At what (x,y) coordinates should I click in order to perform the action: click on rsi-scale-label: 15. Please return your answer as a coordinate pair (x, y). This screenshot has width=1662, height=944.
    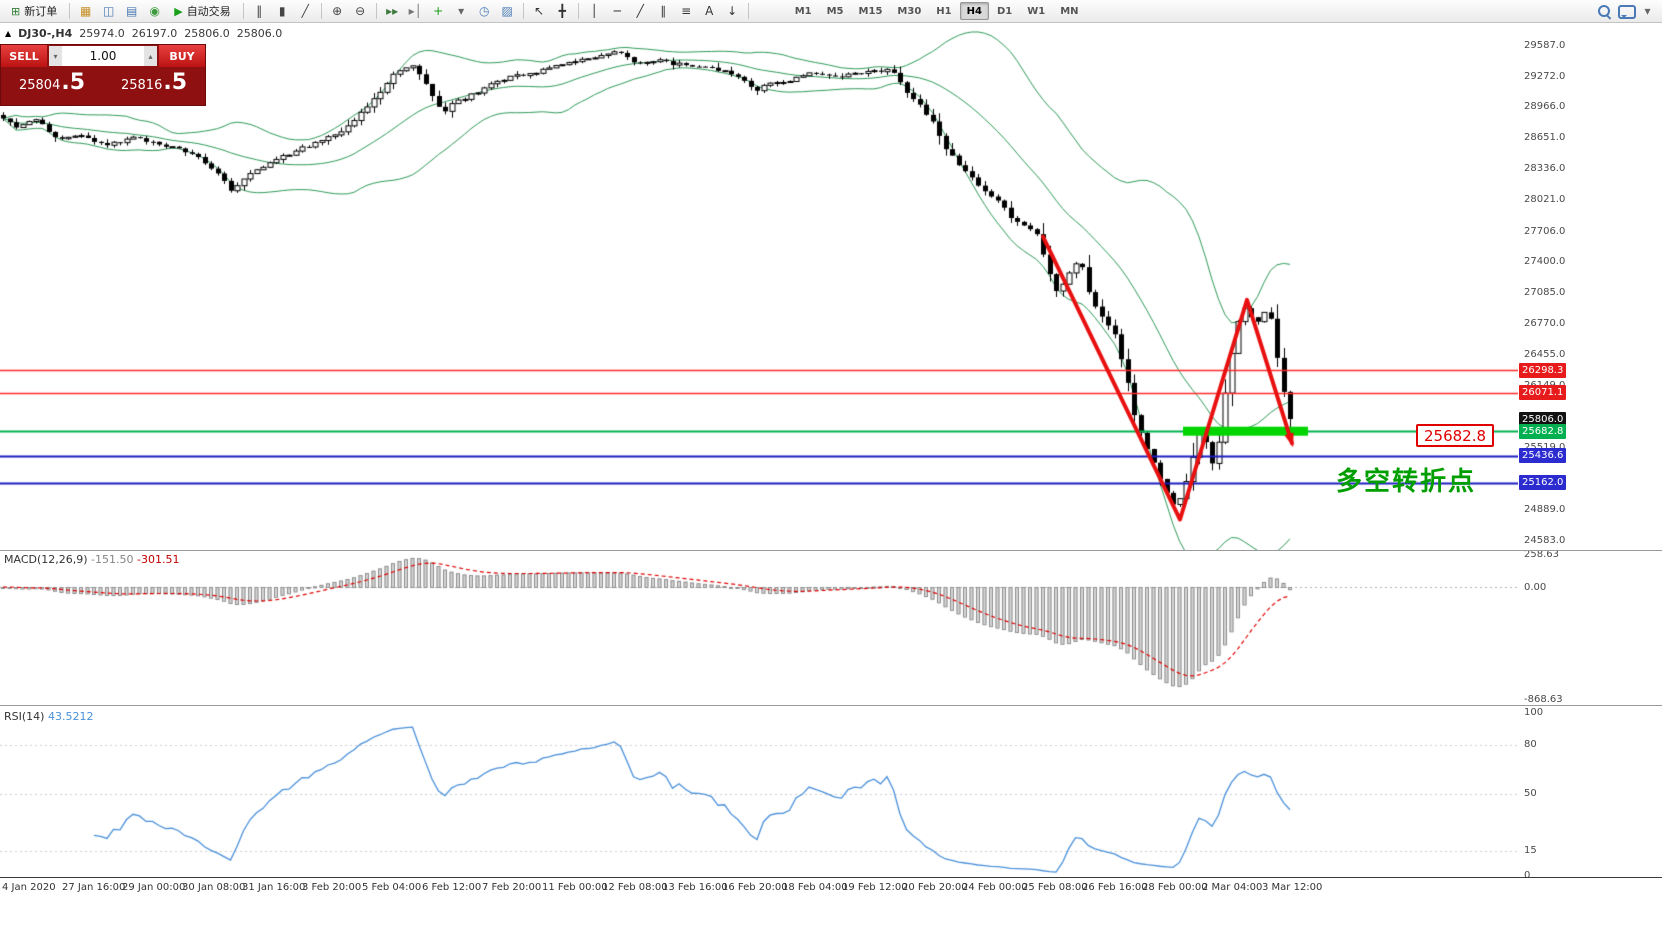
    Looking at the image, I should click on (1530, 851).